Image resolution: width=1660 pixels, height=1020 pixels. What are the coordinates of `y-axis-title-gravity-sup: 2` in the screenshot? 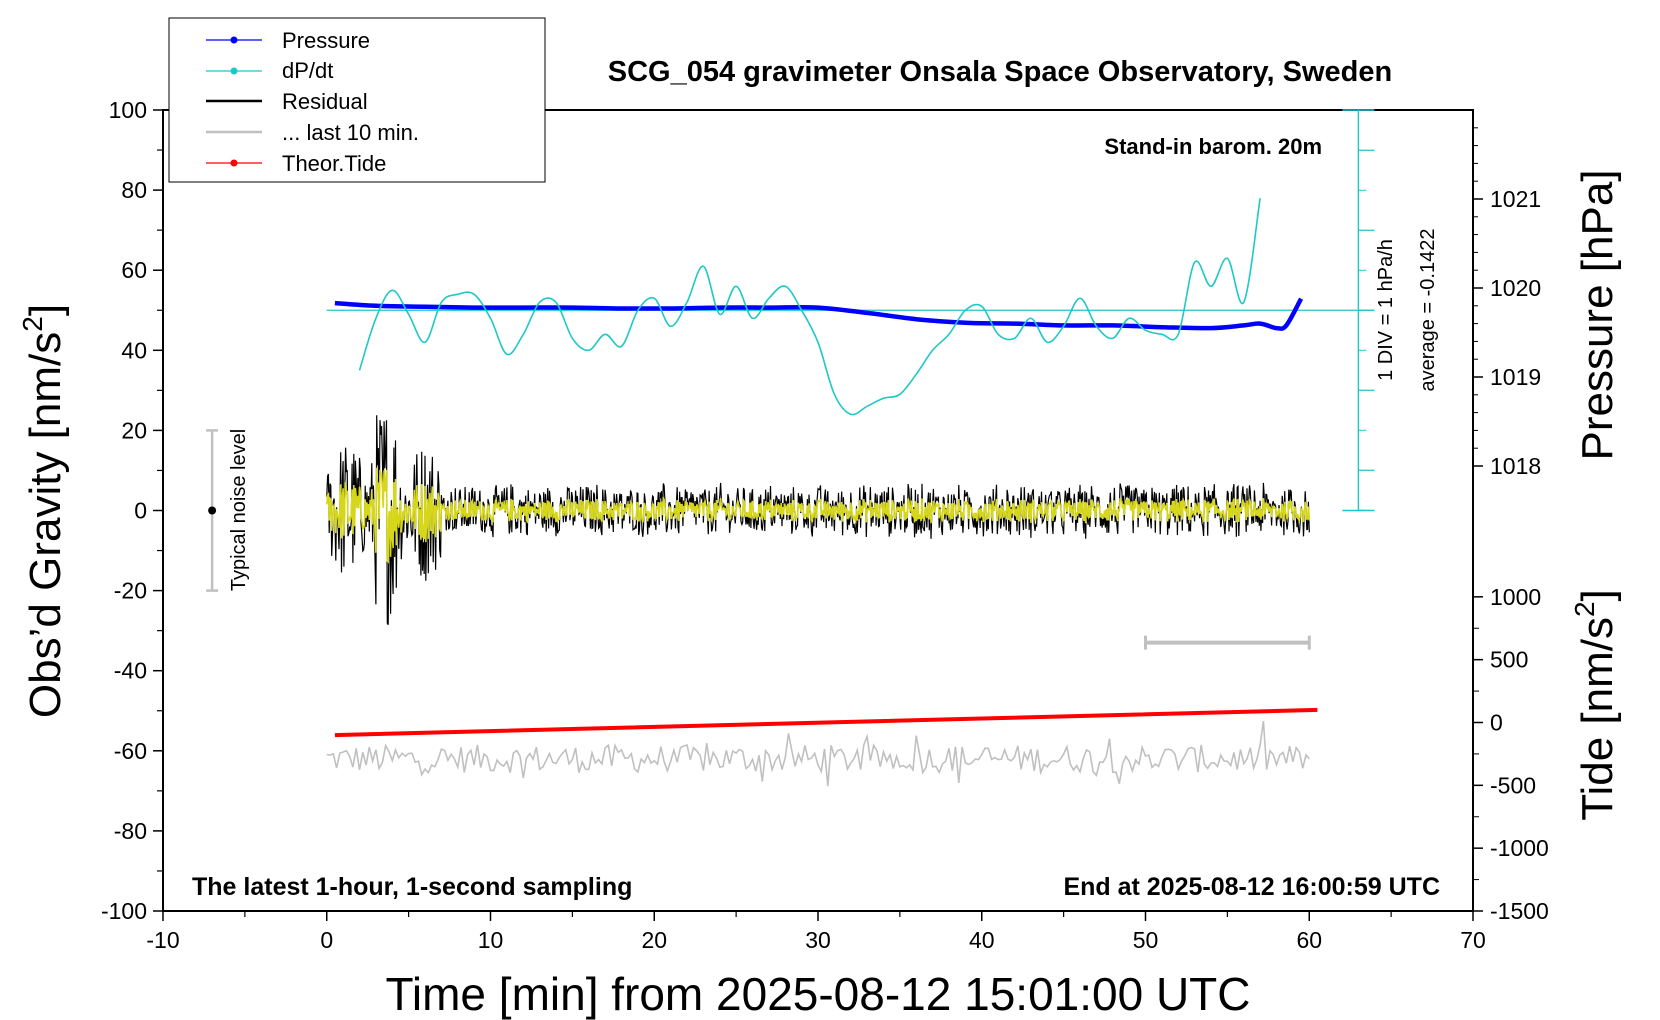 It's located at (32, 324).